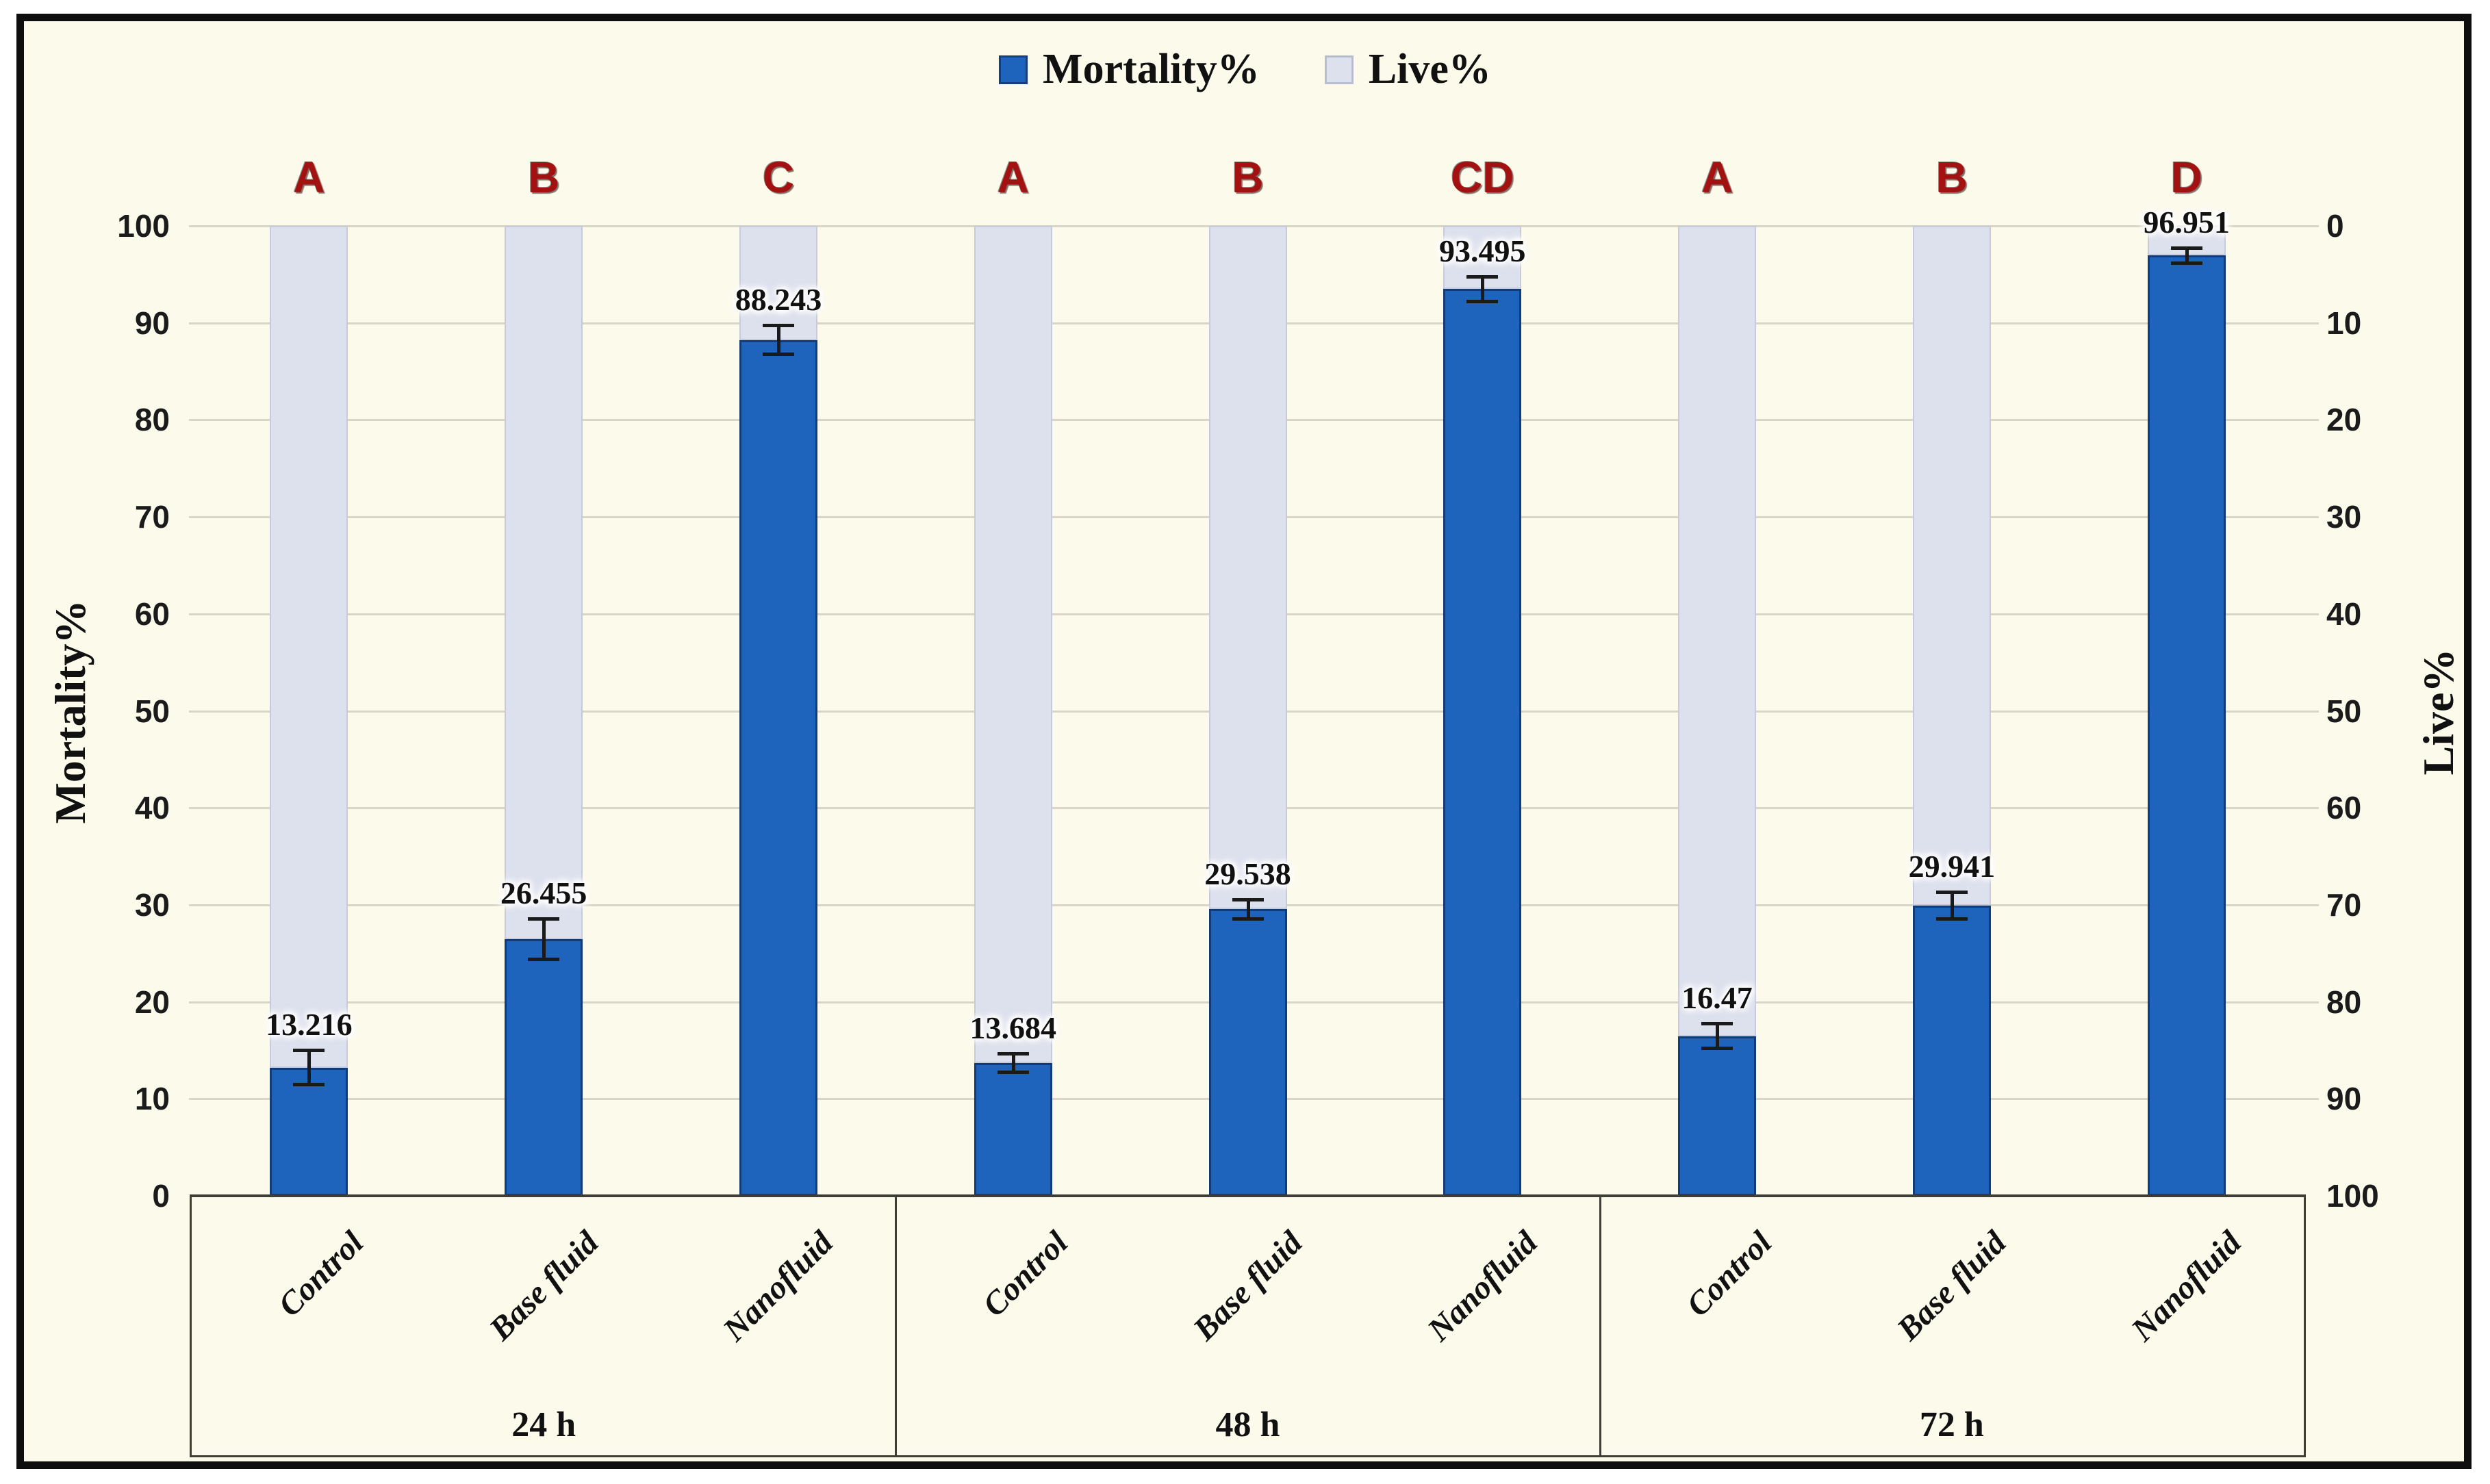  I want to click on y-axis-tick-right: 20, so click(2344, 420).